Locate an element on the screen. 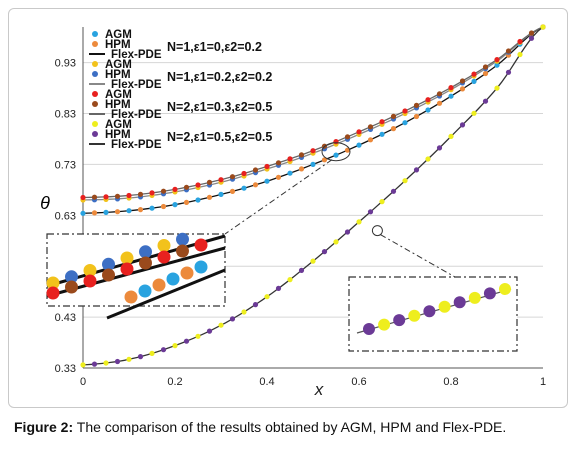 The height and width of the screenshot is (453, 578). zoom-marker is located at coordinates (377, 231).